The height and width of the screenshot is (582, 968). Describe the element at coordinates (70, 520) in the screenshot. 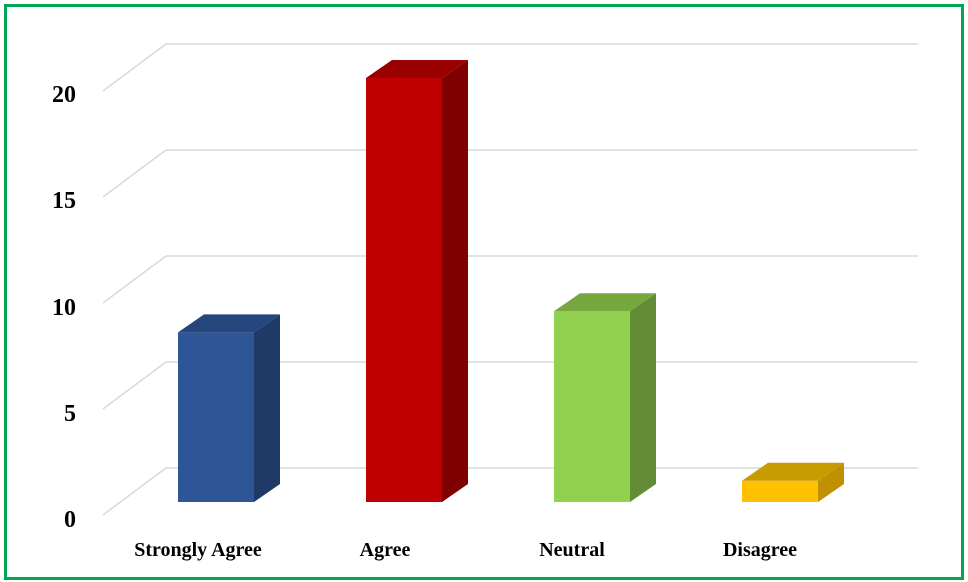

I see `y-tick-label: 0` at that location.